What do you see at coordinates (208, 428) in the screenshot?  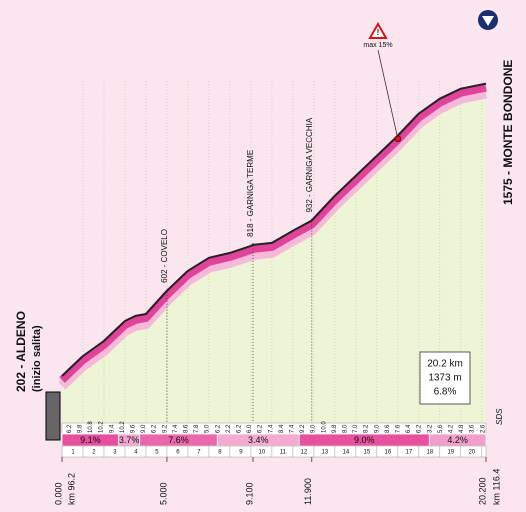 I see `gradient-label: 5.0` at bounding box center [208, 428].